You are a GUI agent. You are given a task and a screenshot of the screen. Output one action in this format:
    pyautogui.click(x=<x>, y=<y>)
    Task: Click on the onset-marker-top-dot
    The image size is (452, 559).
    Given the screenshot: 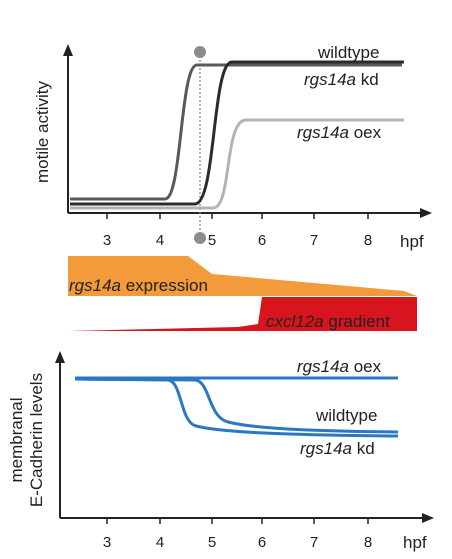 What is the action you would take?
    pyautogui.click(x=200, y=52)
    